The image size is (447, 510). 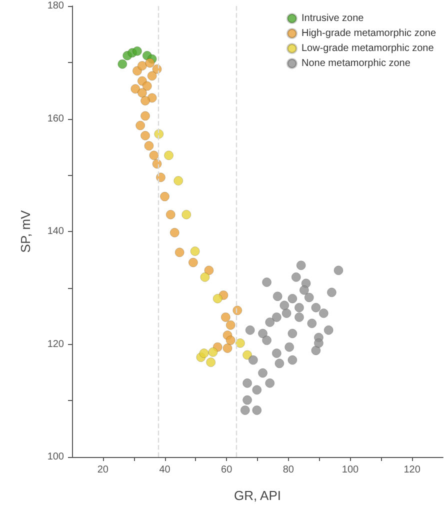 I want to click on legend-label: High-grade metamorphic zone, so click(x=368, y=33).